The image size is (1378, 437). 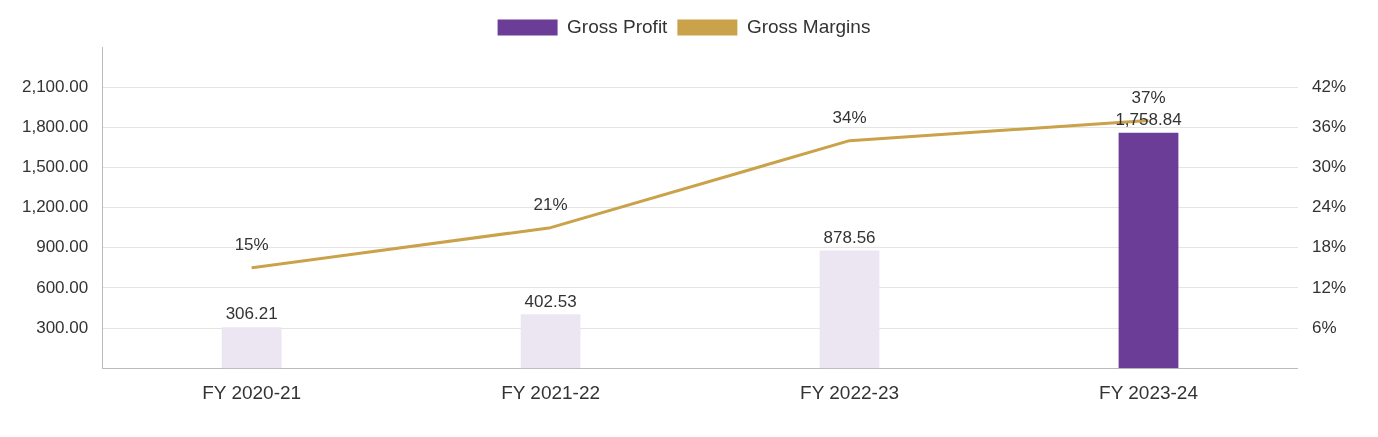 What do you see at coordinates (62, 247) in the screenshot?
I see `y-tick-label: 900.00` at bounding box center [62, 247].